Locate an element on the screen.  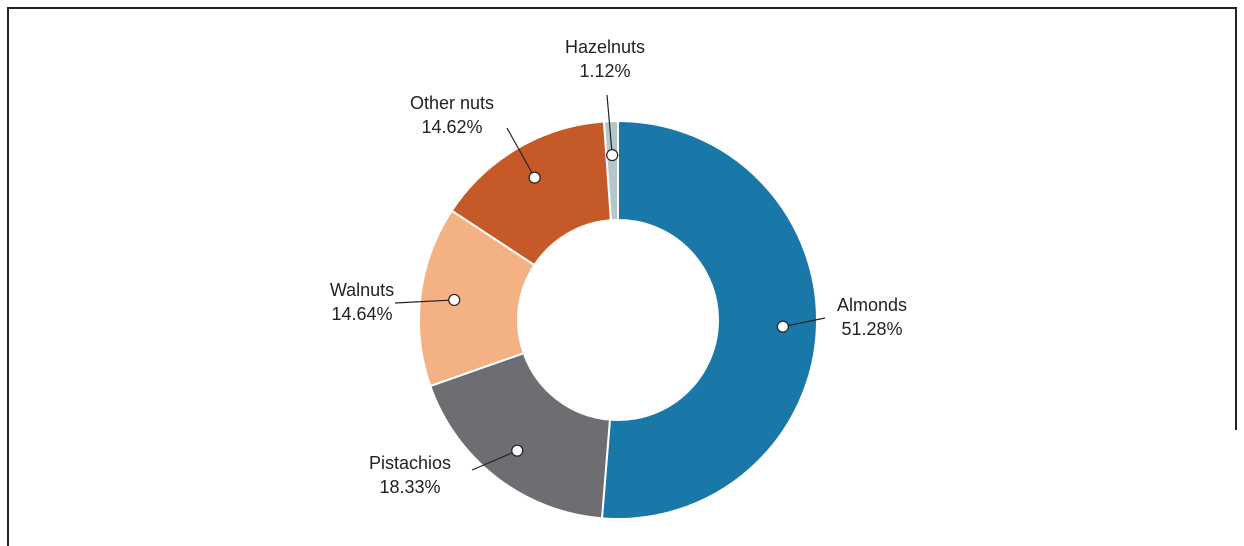
category-label: Walnuts is located at coordinates (362, 290).